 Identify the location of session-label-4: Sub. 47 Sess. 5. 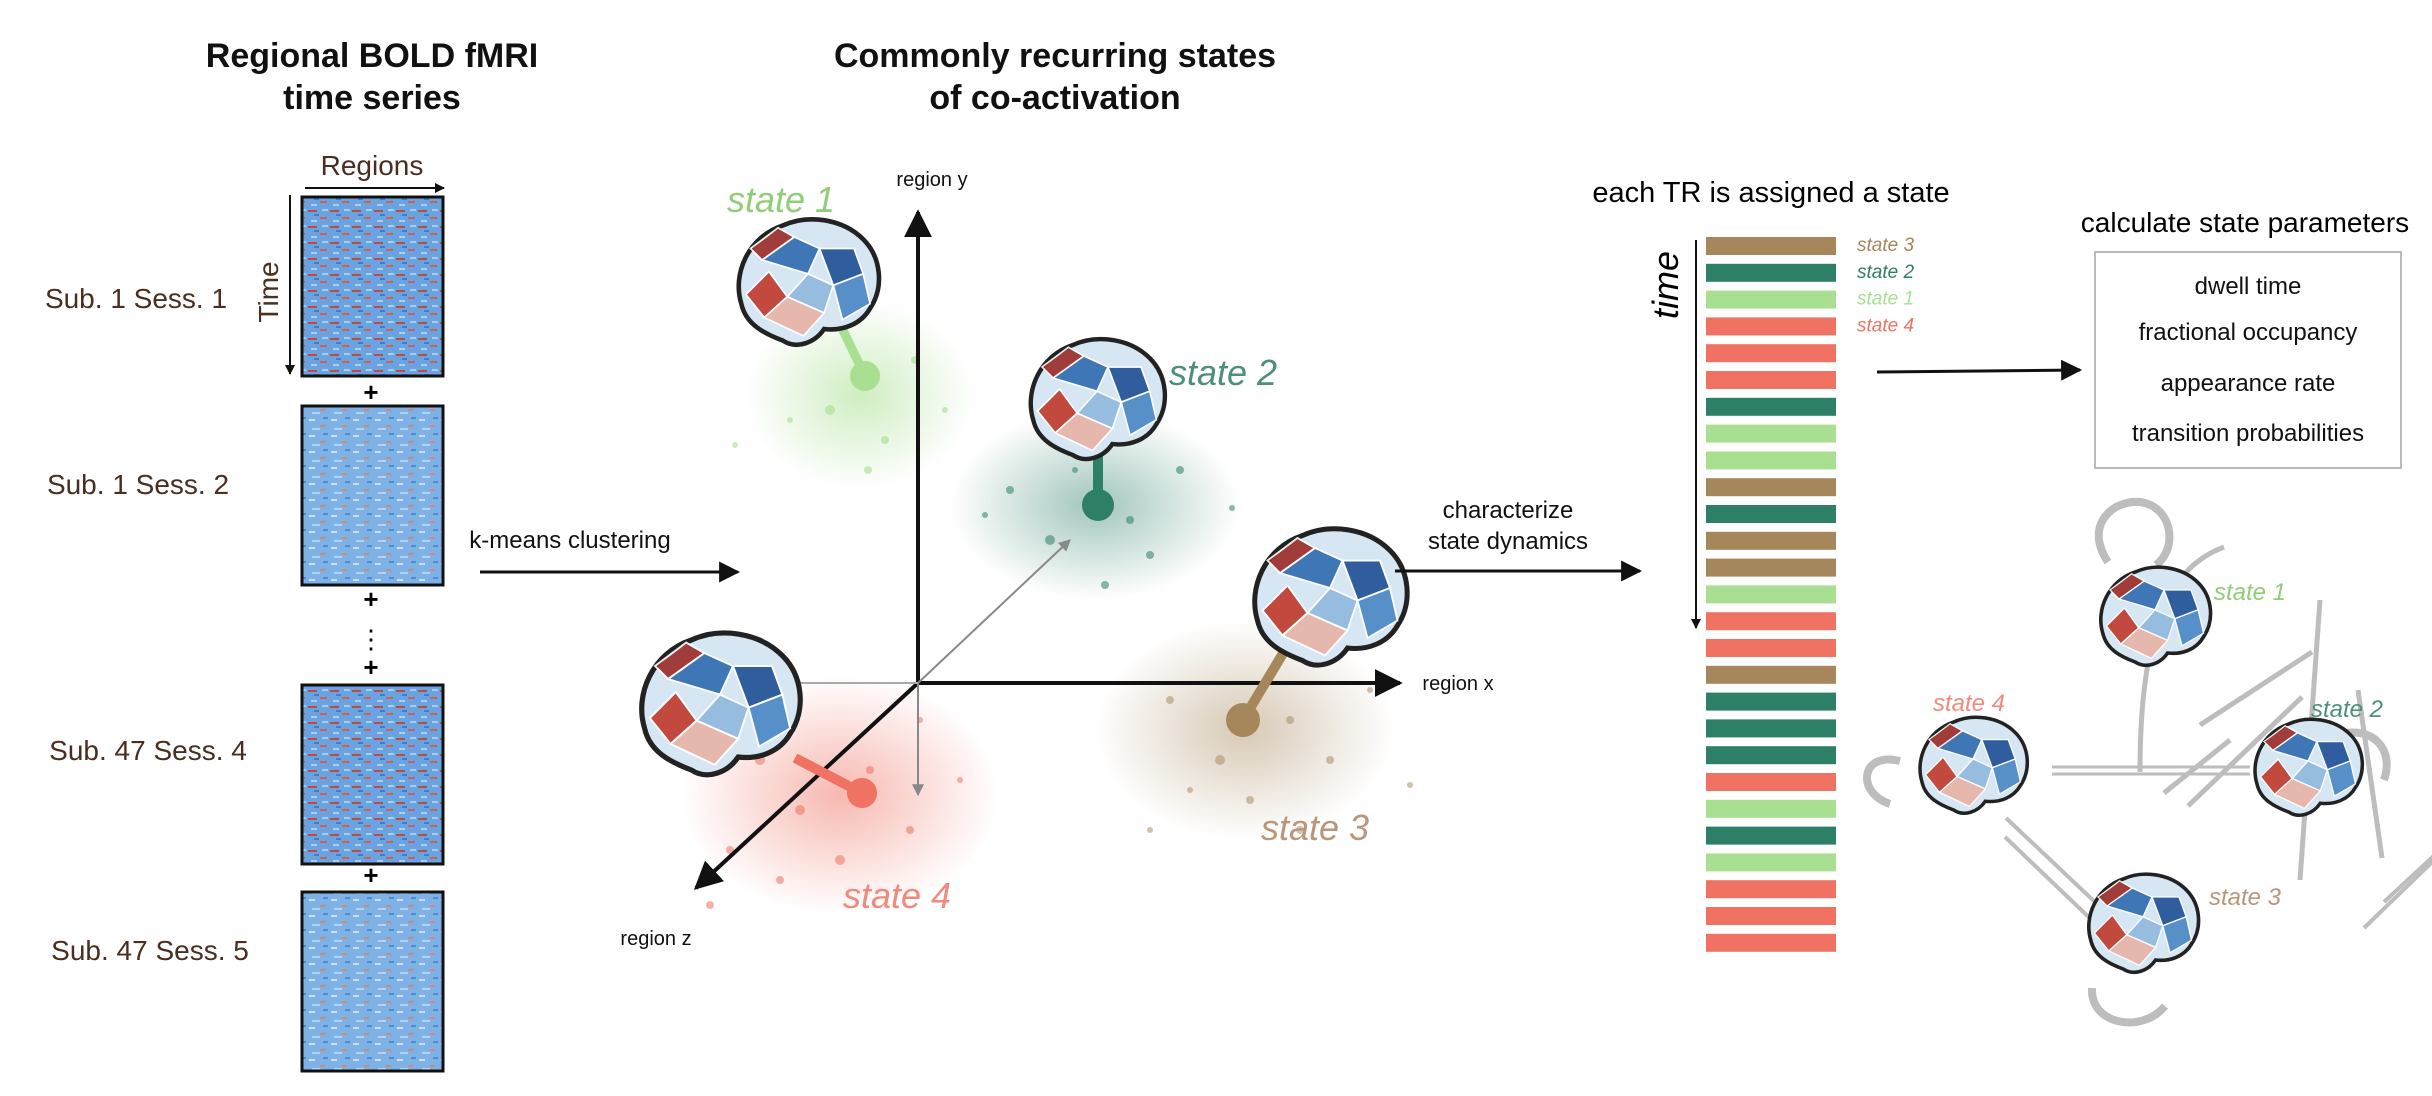
(150, 950).